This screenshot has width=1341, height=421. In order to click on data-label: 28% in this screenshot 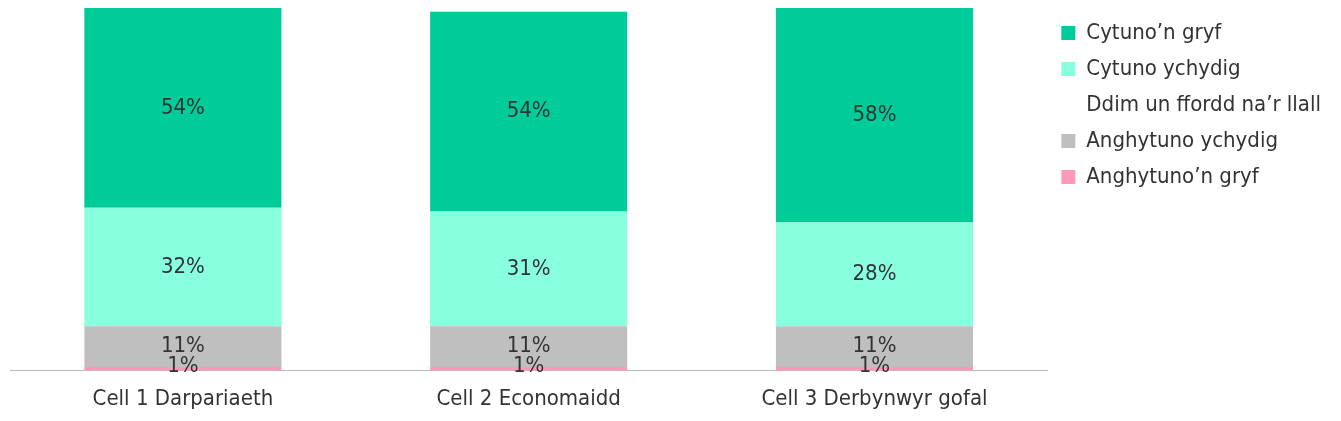, I will do `click(874, 273)`.